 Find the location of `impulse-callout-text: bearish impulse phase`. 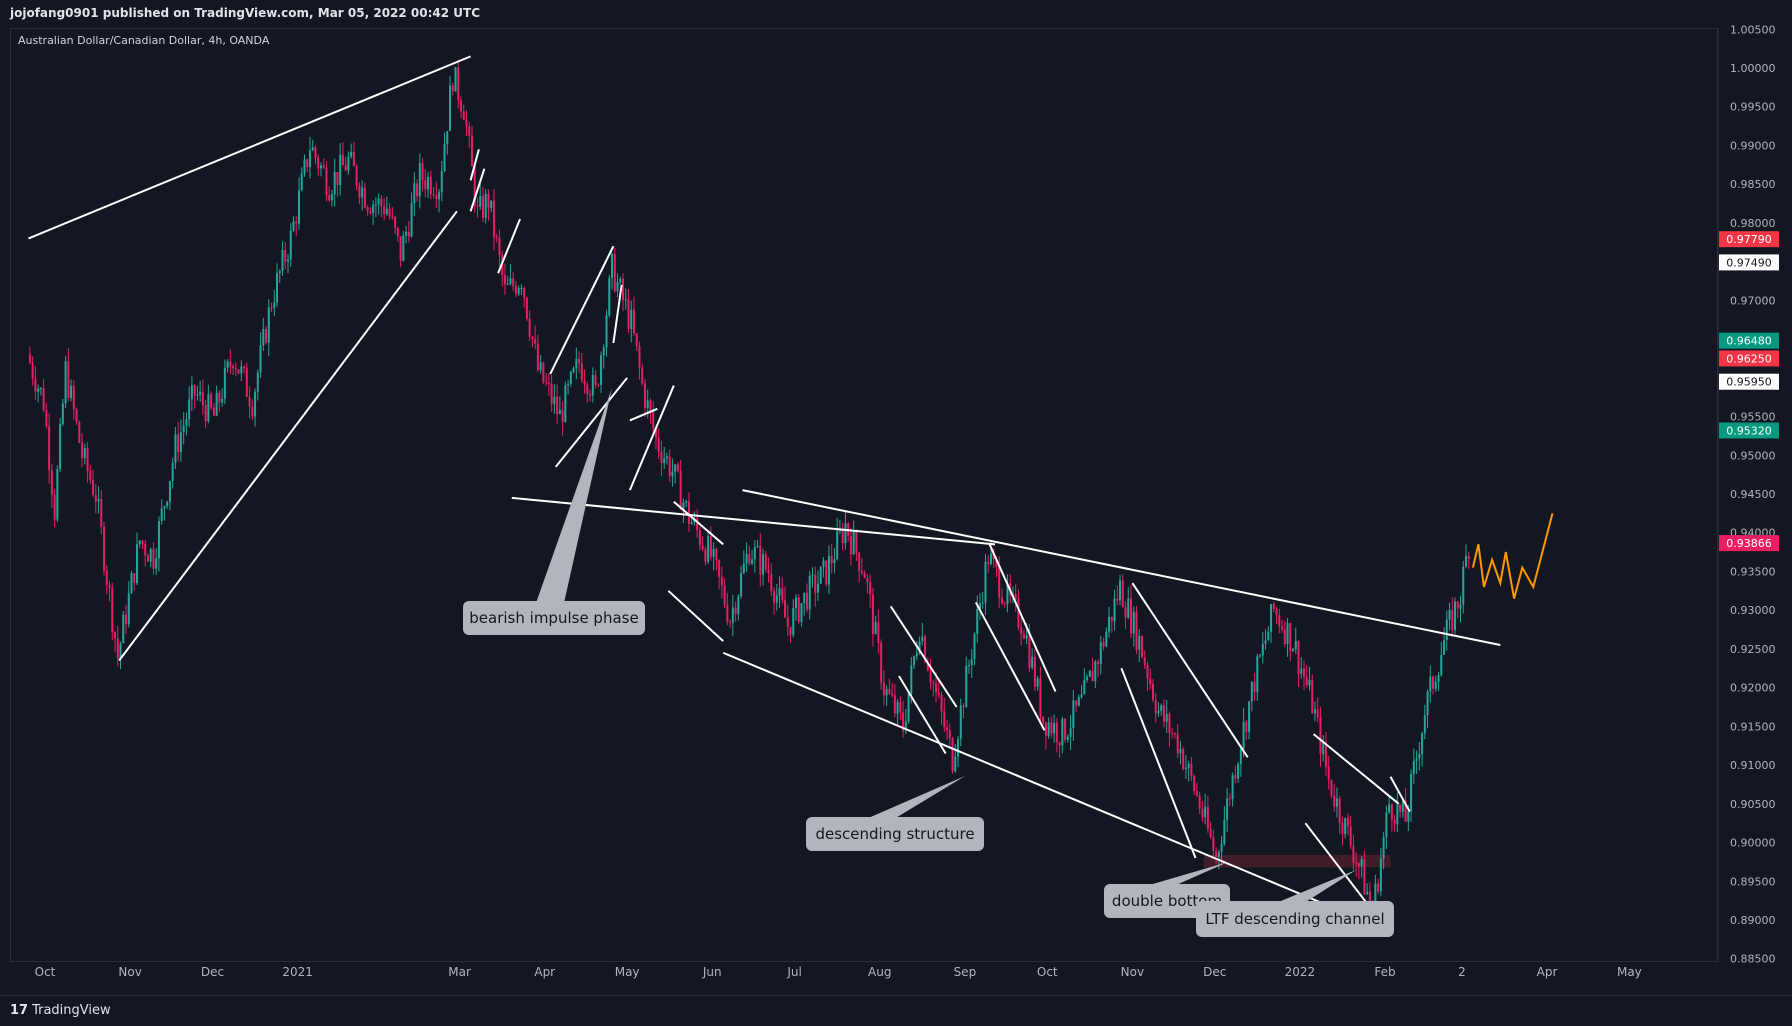

impulse-callout-text: bearish impulse phase is located at coordinates (553, 618).